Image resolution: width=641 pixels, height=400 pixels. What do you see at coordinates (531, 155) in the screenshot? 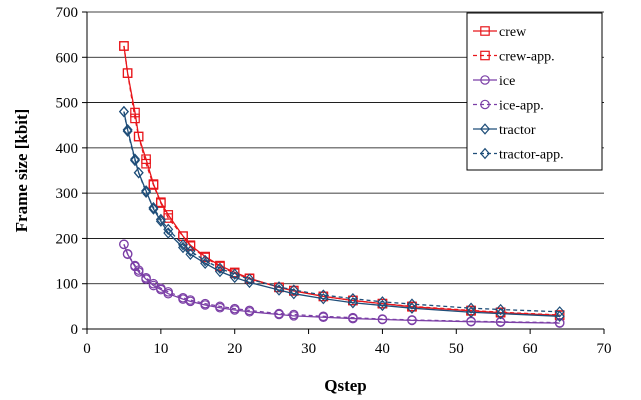
I see `legend-label-tractor-app: tractor-app.` at bounding box center [531, 155].